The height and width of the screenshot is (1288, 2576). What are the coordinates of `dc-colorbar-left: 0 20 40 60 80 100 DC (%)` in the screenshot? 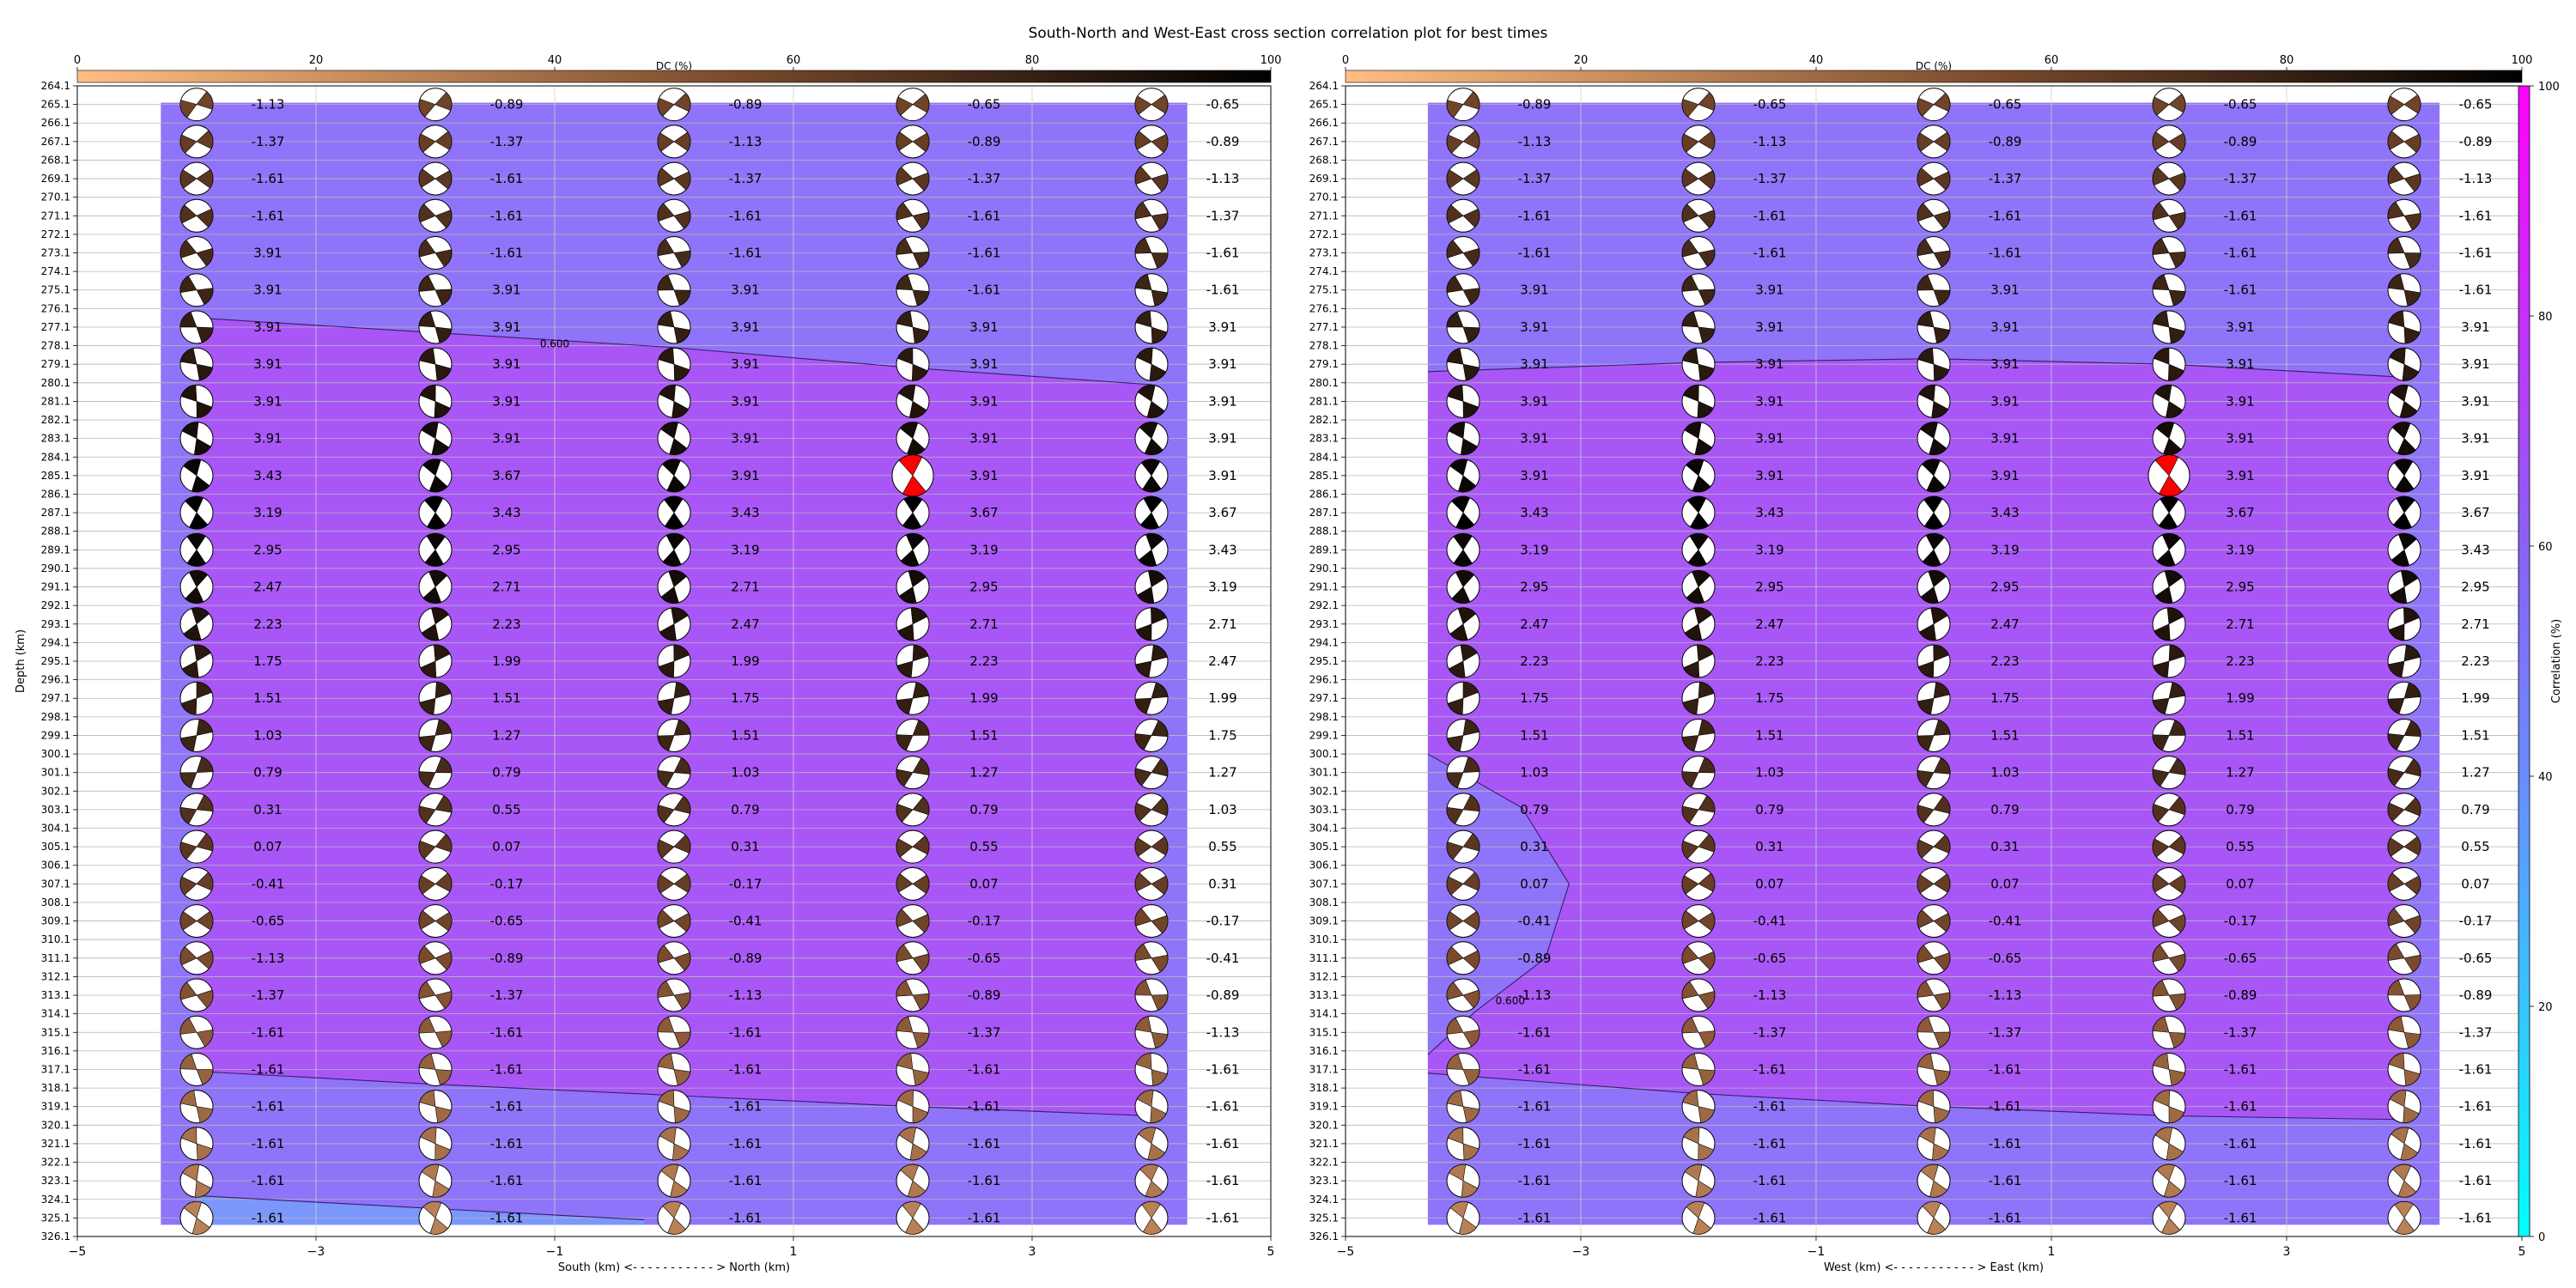 It's located at (678, 69).